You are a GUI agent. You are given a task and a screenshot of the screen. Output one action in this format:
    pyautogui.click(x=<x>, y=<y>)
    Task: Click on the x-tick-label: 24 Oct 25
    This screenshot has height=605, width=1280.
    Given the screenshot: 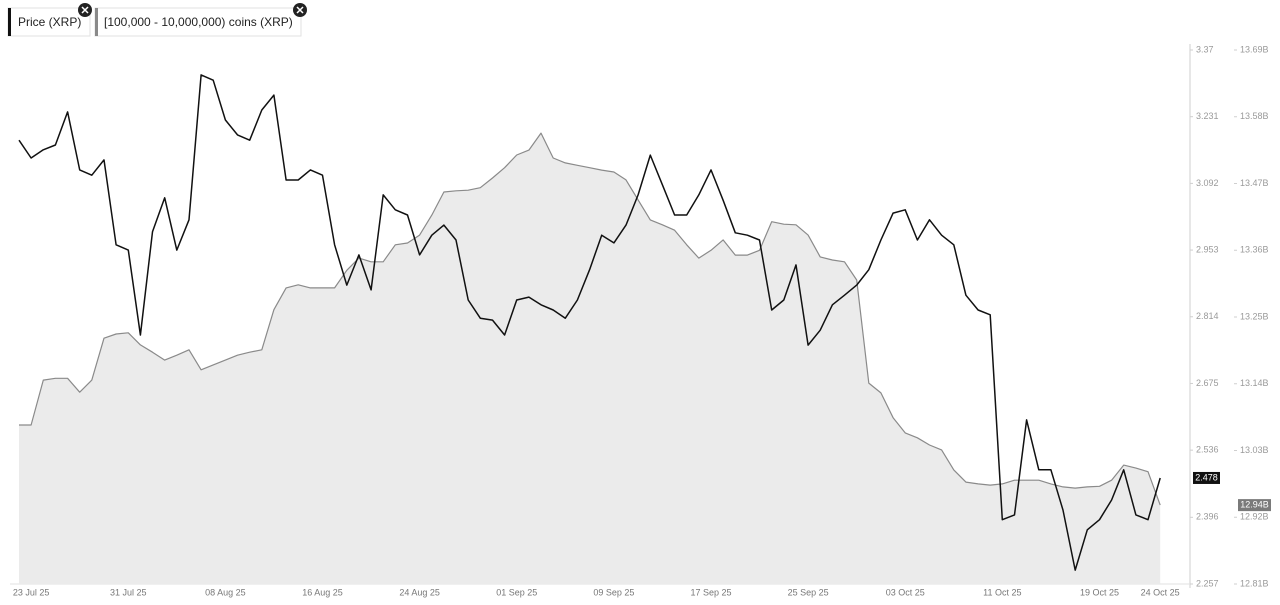 What is the action you would take?
    pyautogui.click(x=1160, y=592)
    